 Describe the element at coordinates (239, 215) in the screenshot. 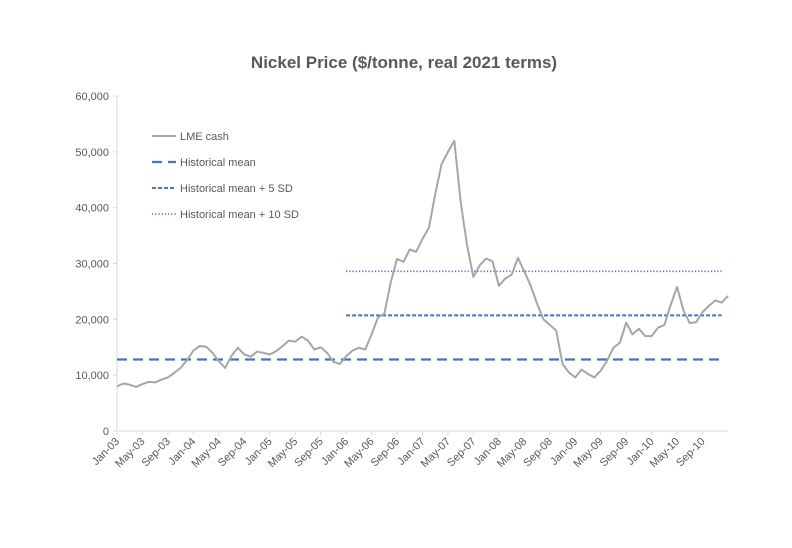

I see `legend-label: Historical mean + 10 SD` at that location.